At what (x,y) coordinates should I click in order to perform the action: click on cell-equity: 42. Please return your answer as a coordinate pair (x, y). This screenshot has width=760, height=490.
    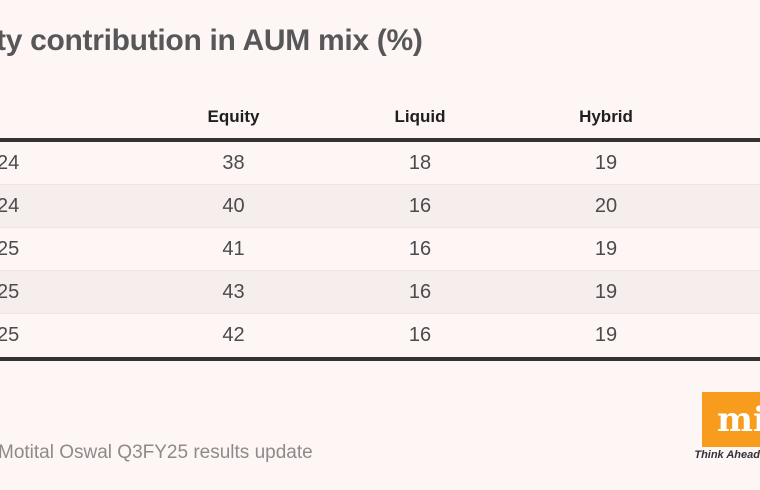
    Looking at the image, I should click on (233, 335).